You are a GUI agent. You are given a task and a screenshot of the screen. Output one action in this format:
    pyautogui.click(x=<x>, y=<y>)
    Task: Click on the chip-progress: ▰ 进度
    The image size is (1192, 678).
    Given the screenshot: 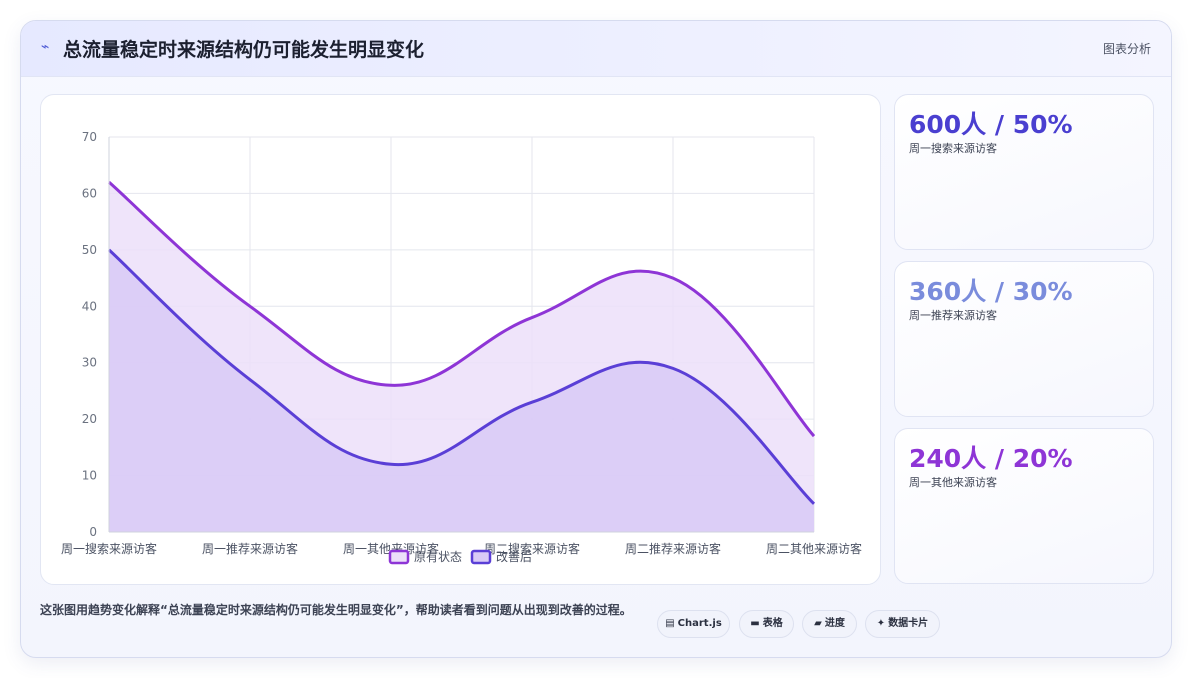 What is the action you would take?
    pyautogui.click(x=829, y=624)
    